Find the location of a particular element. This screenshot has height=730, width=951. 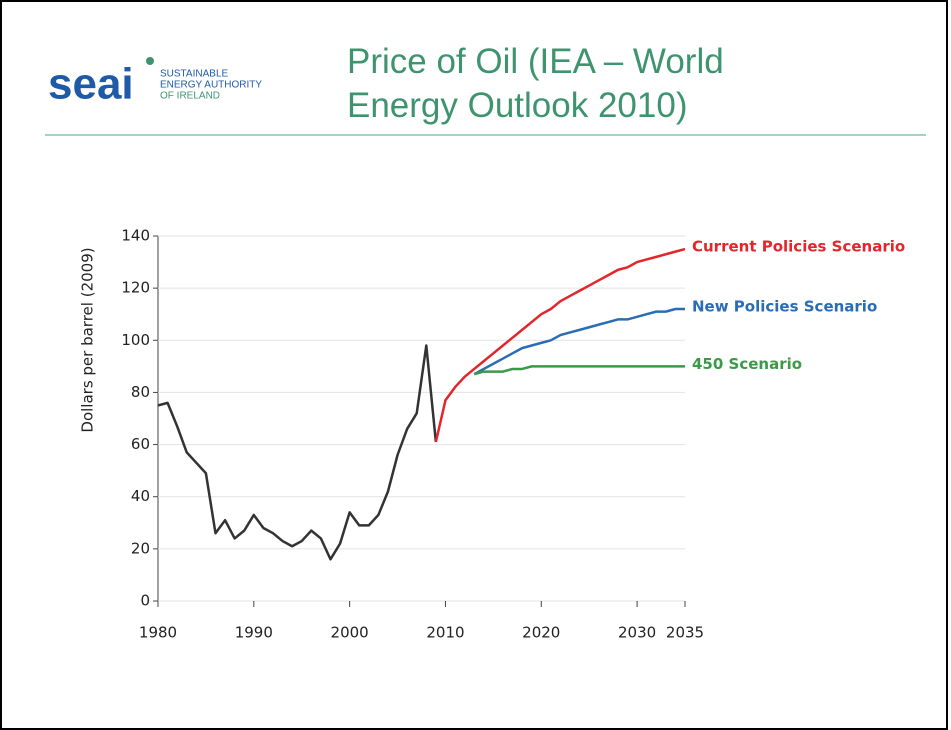

y-tick-label: 140 is located at coordinates (135, 236).